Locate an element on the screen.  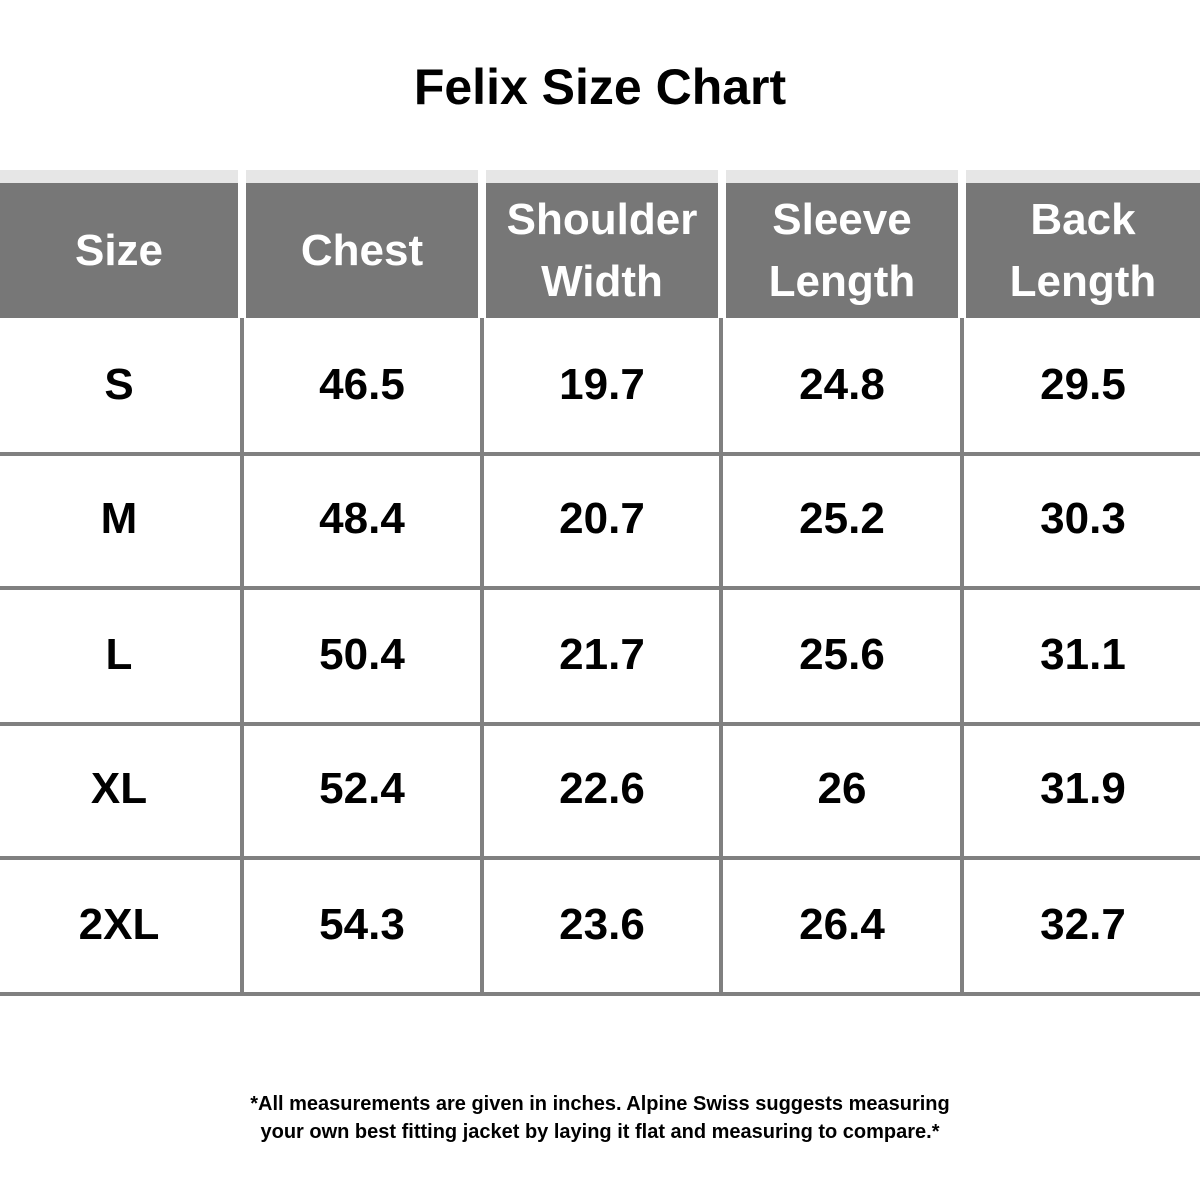
table-cell: S is located at coordinates (119, 384).